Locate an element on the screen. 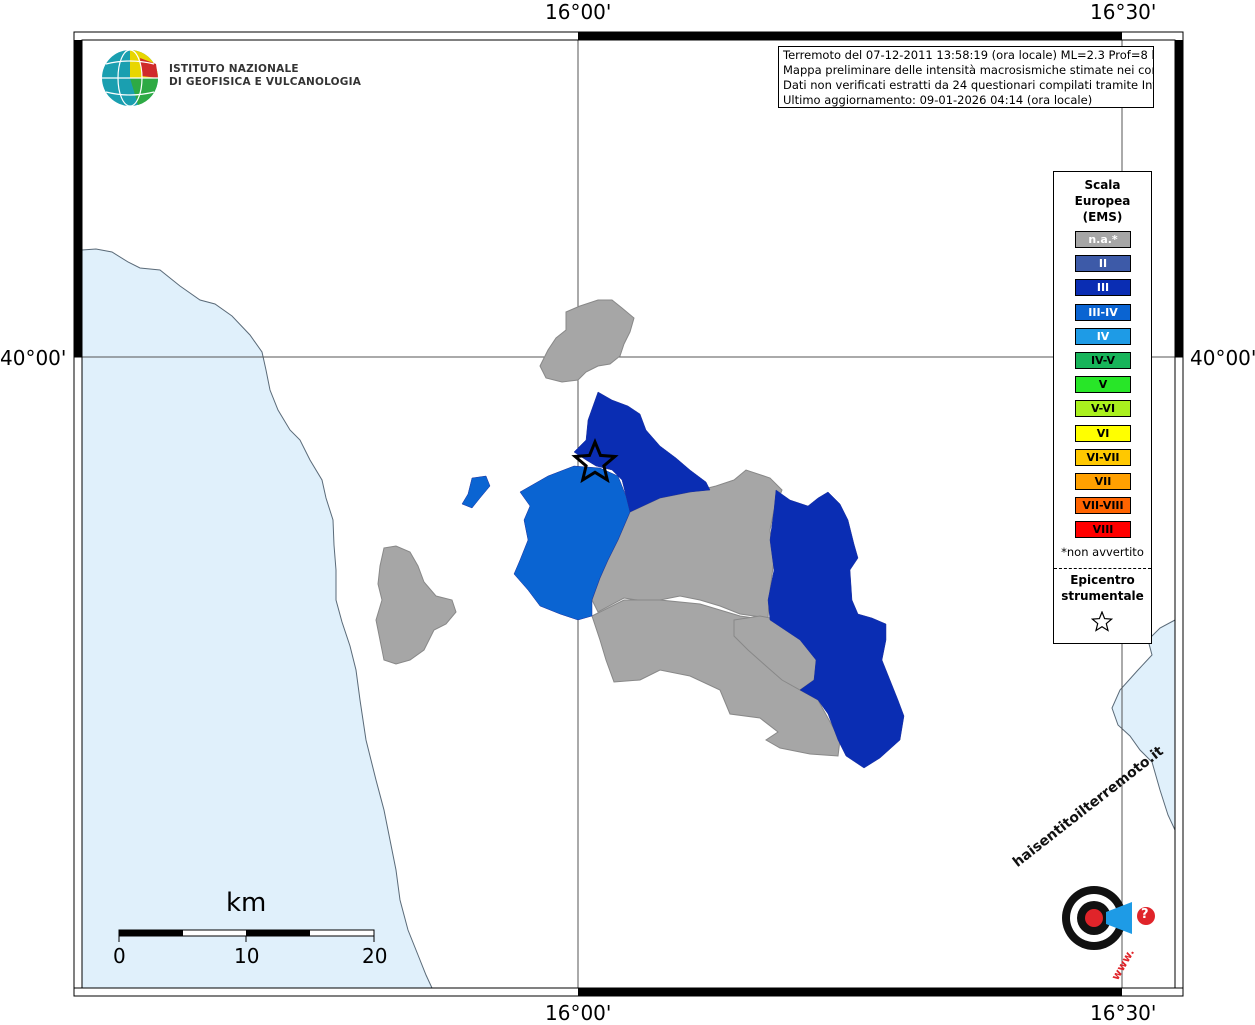 Image resolution: width=1255 pixels, height=1025 pixels. scale-bar is located at coordinates (246, 935).